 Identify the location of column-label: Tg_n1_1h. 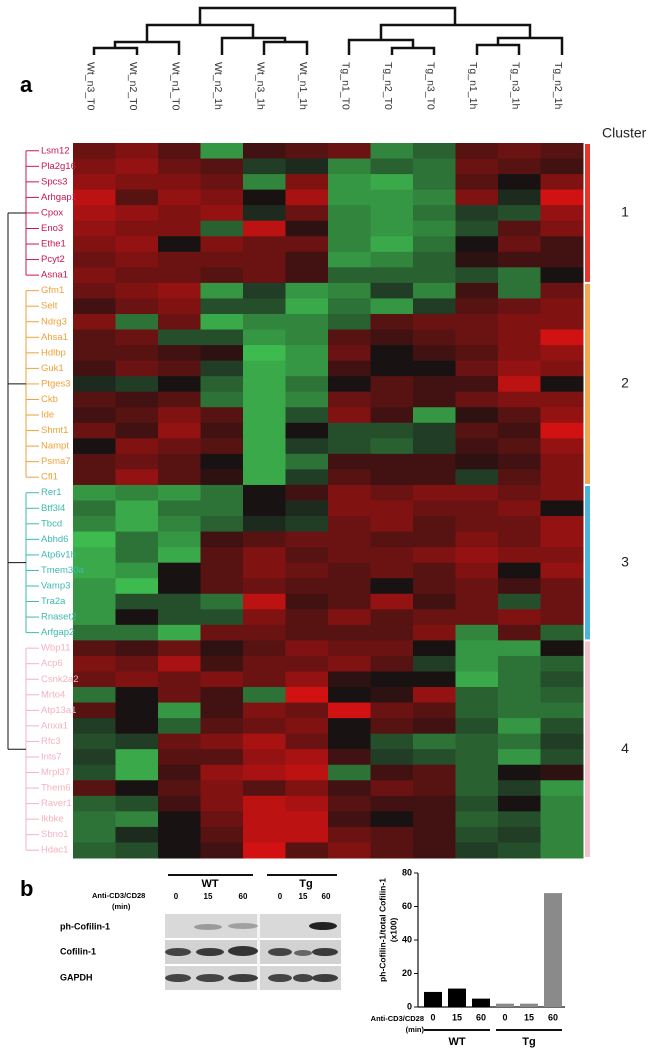
(473, 85).